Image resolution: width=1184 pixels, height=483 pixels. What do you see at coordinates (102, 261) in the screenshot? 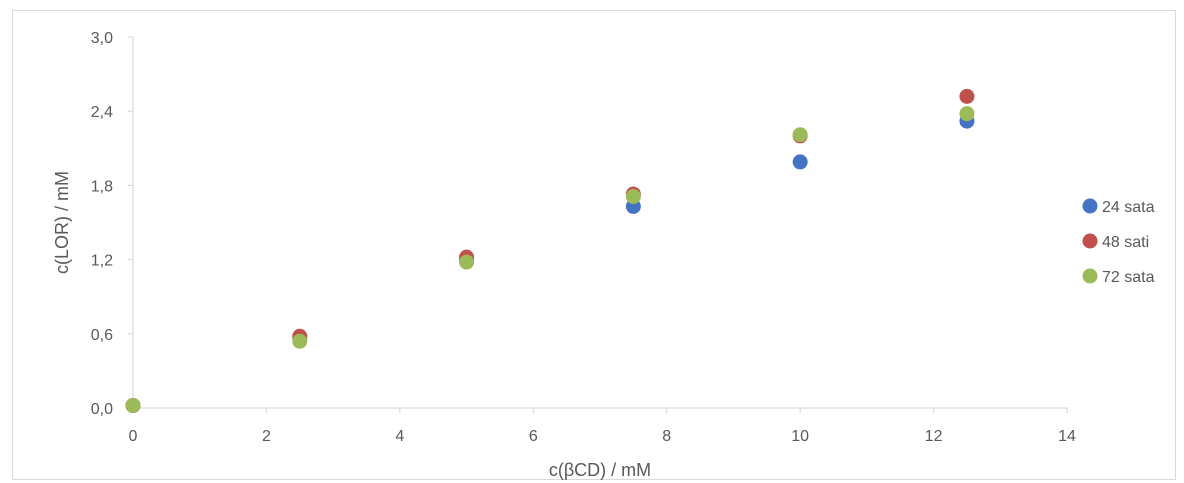
I see `y-tick-label: 1,2` at bounding box center [102, 261].